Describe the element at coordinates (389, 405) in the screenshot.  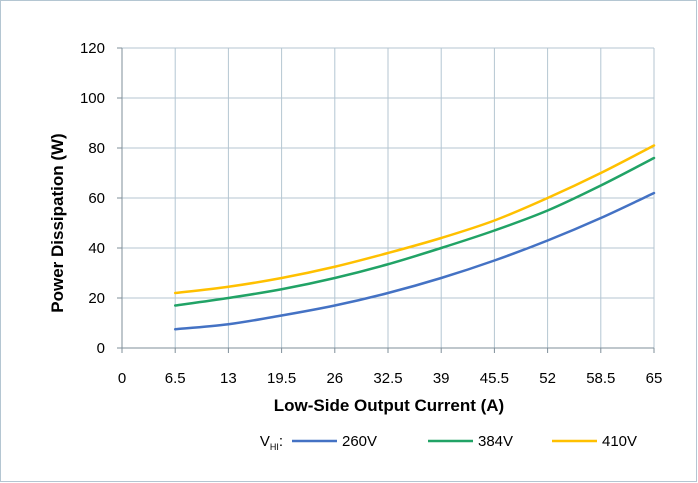
I see `x-axis-title: Low-Side Output Current (A)` at that location.